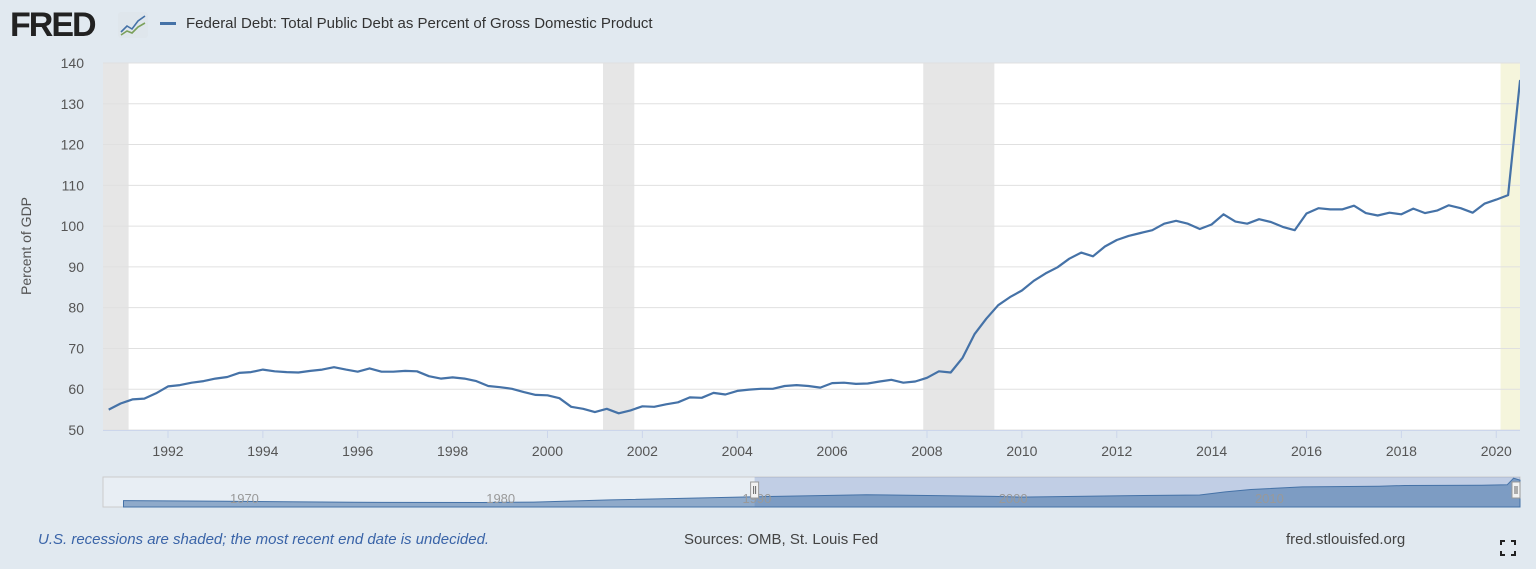 The height and width of the screenshot is (569, 1536). I want to click on x-tick-label: 2000, so click(547, 451).